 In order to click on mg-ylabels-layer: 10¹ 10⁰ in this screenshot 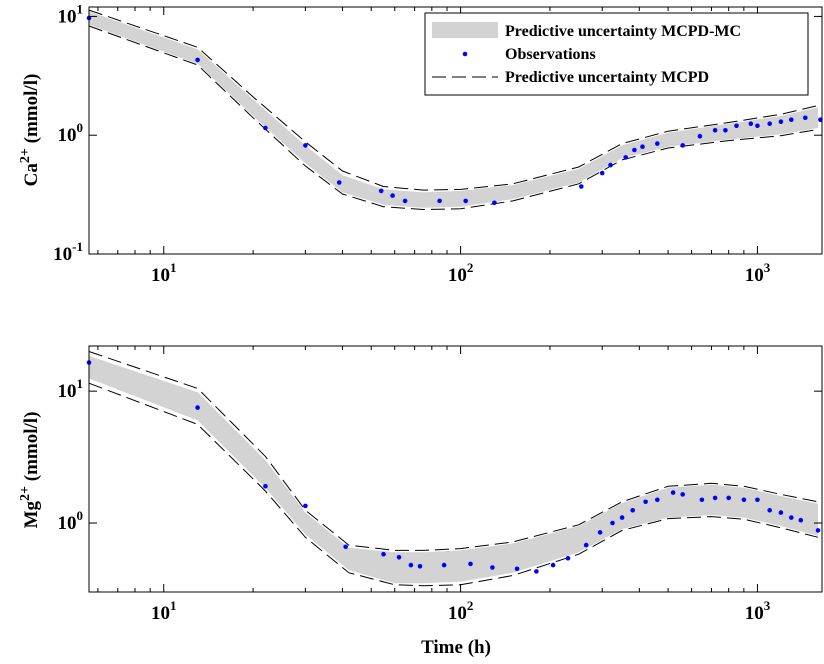, I will do `click(71, 455)`.